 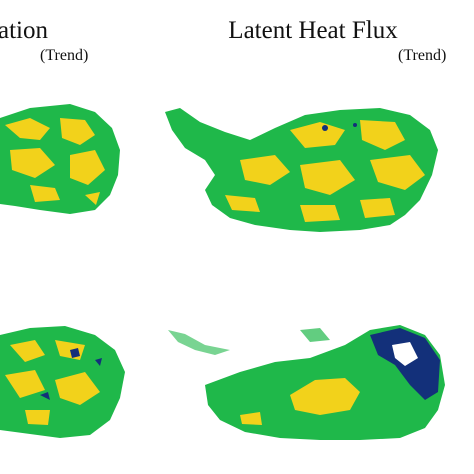 I want to click on map-bottom-left, so click(x=62, y=382).